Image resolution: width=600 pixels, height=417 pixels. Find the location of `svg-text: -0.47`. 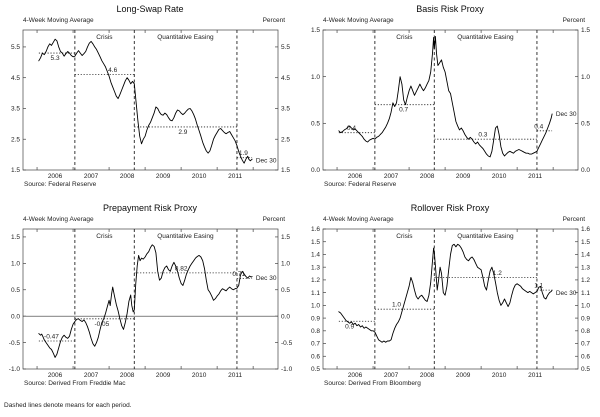

svg-text: -0.47 is located at coordinates (51, 337).